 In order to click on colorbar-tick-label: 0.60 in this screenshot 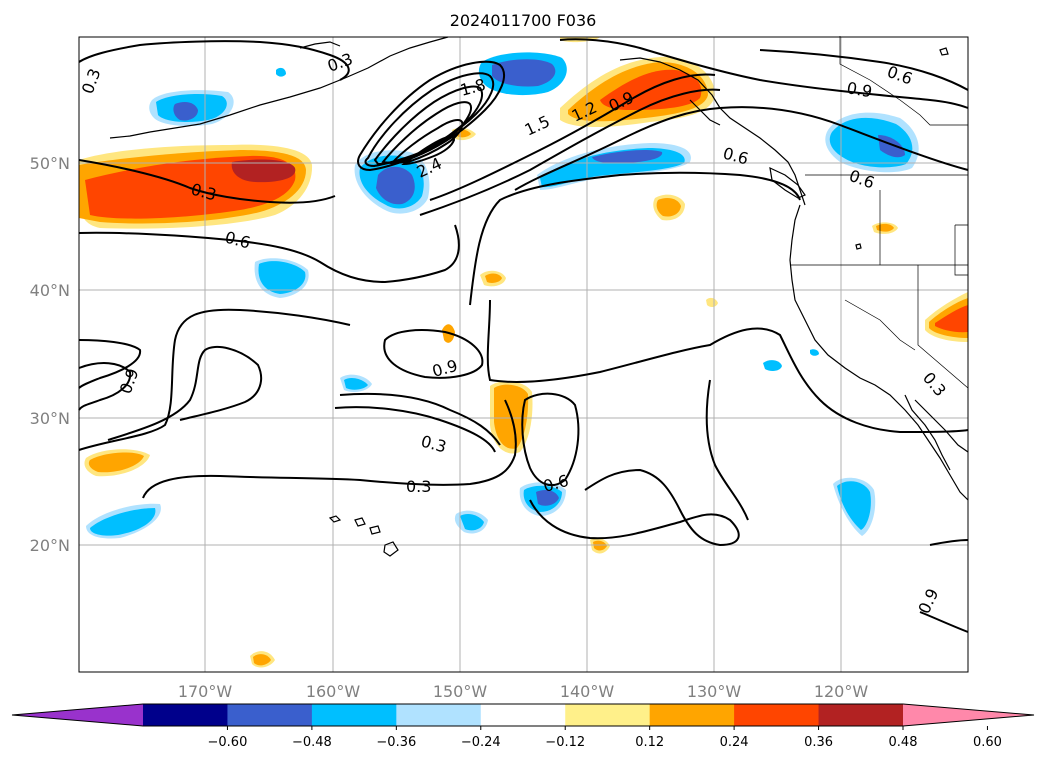, I will do `click(987, 742)`.